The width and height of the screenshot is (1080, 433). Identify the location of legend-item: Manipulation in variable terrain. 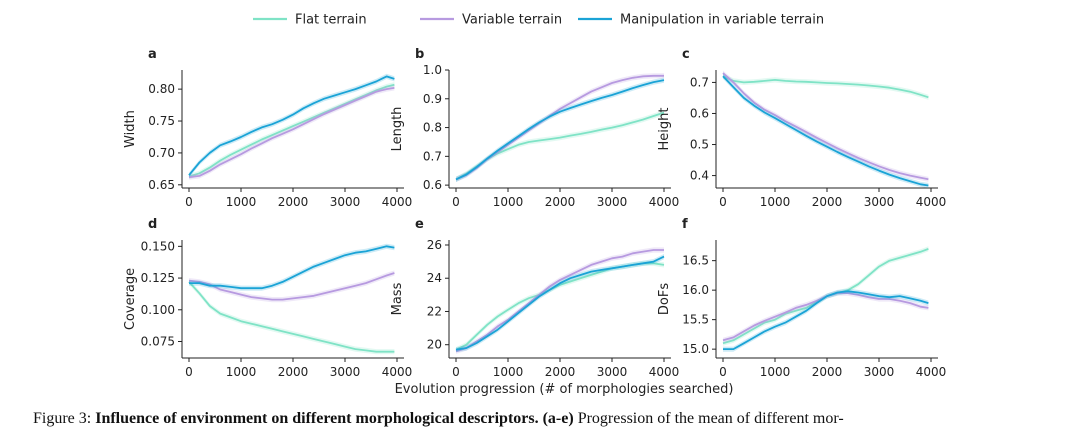
(701, 20).